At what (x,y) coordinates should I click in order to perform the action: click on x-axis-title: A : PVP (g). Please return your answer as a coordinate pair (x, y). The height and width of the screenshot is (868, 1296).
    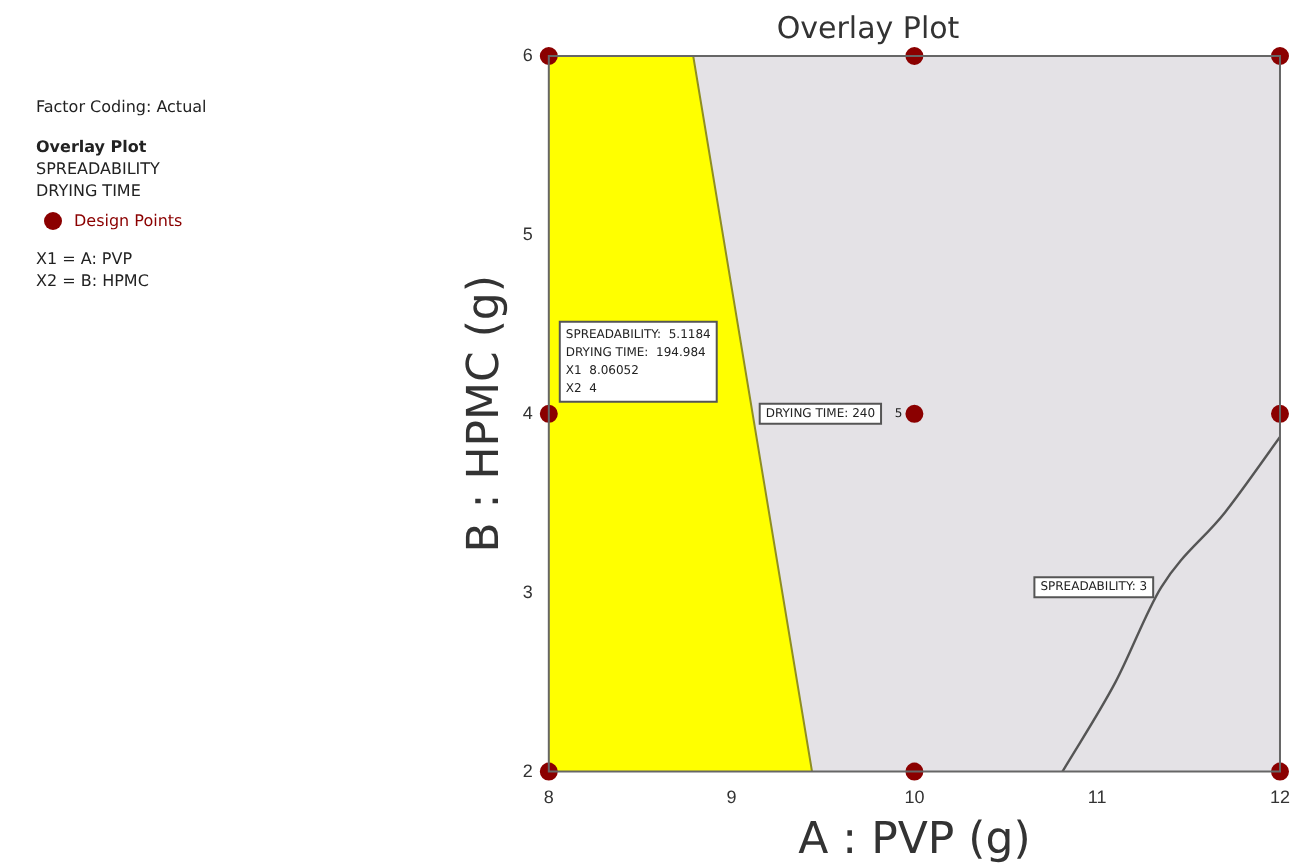
    Looking at the image, I should click on (914, 840).